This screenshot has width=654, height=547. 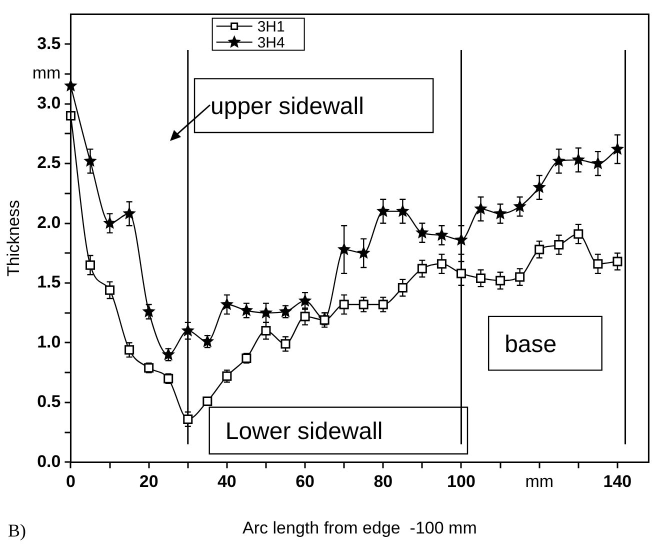 What do you see at coordinates (226, 482) in the screenshot?
I see `x-tick-label: 40` at bounding box center [226, 482].